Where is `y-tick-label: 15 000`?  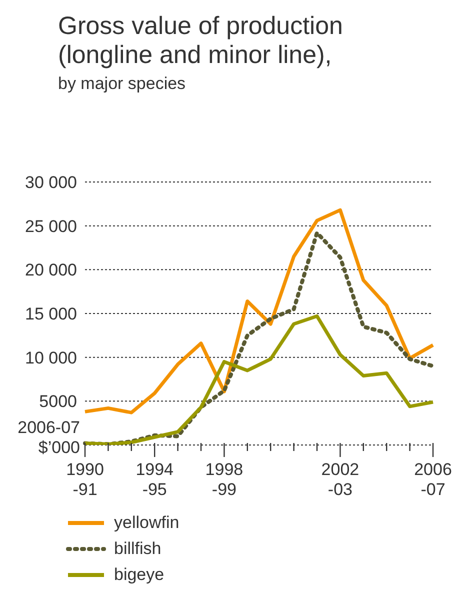 y-tick-label: 15 000 is located at coordinates (51, 314).